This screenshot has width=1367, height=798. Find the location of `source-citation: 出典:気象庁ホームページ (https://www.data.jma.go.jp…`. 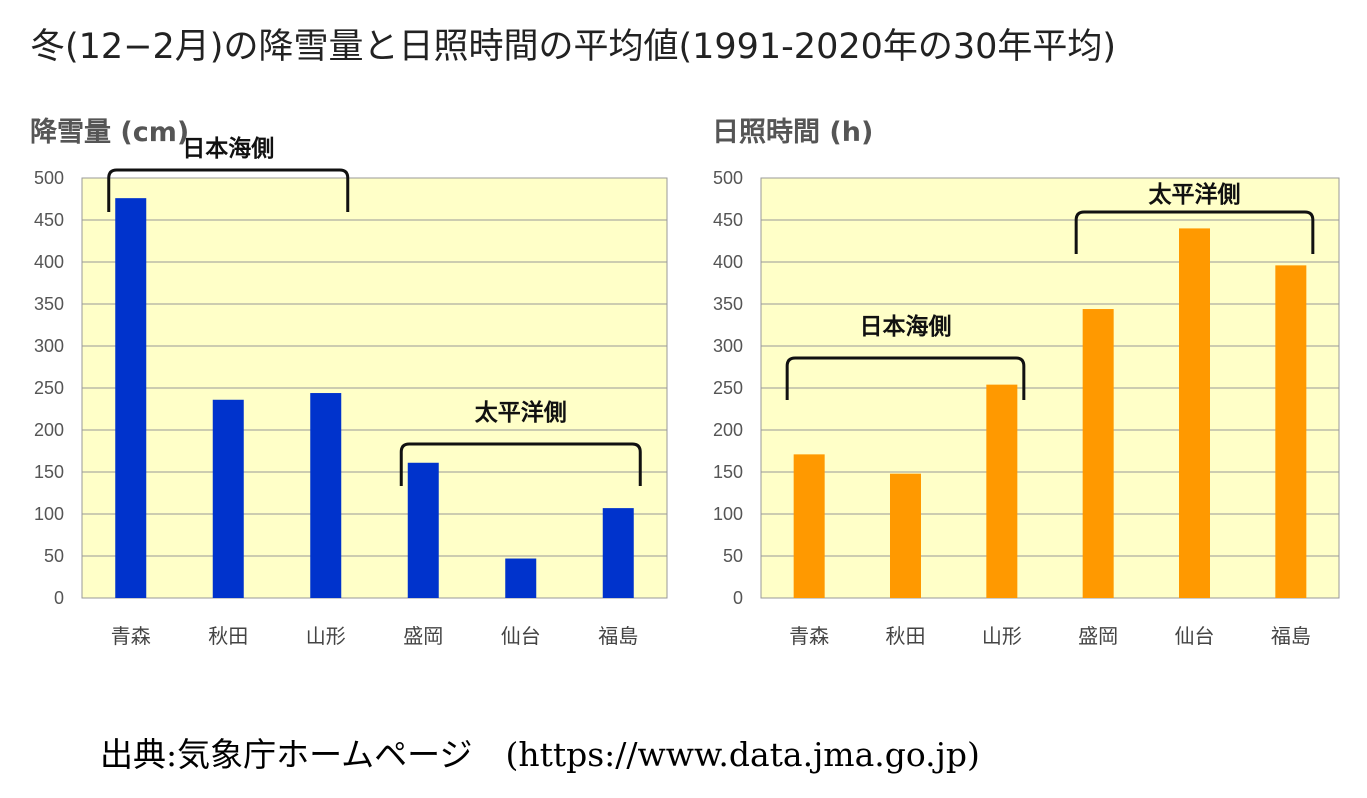

source-citation: 出典:気象庁ホームページ (https://www.data.jma.go.jp… is located at coordinates (540, 754).